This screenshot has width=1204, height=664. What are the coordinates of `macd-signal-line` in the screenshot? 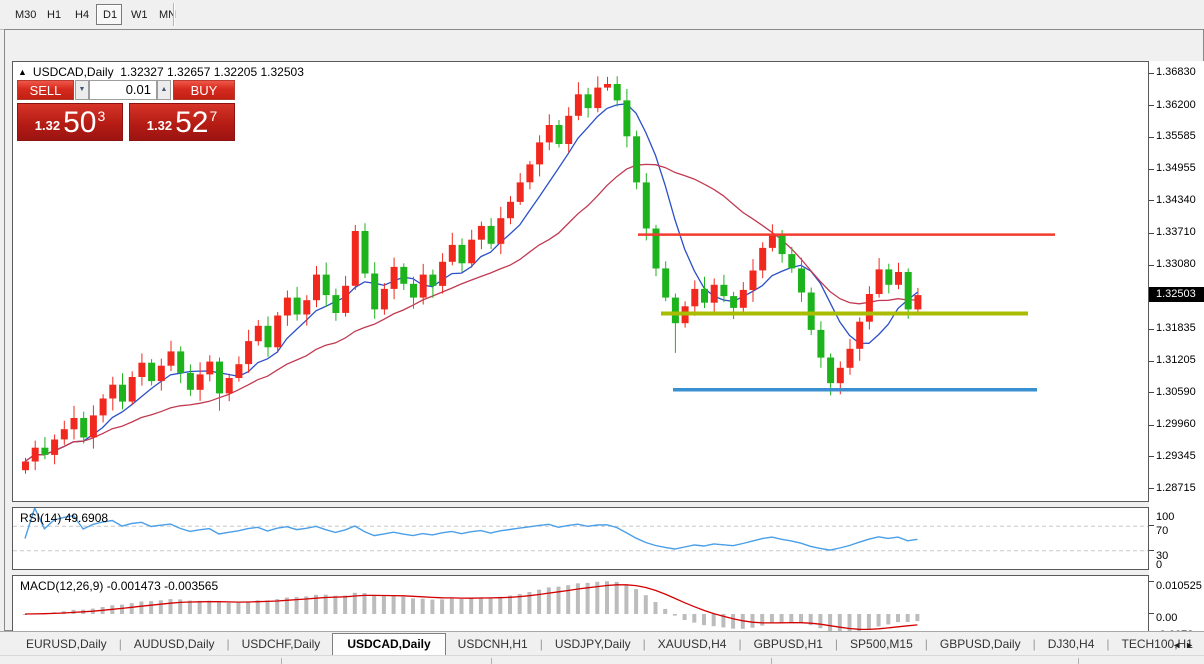 It's located at (471, 607).